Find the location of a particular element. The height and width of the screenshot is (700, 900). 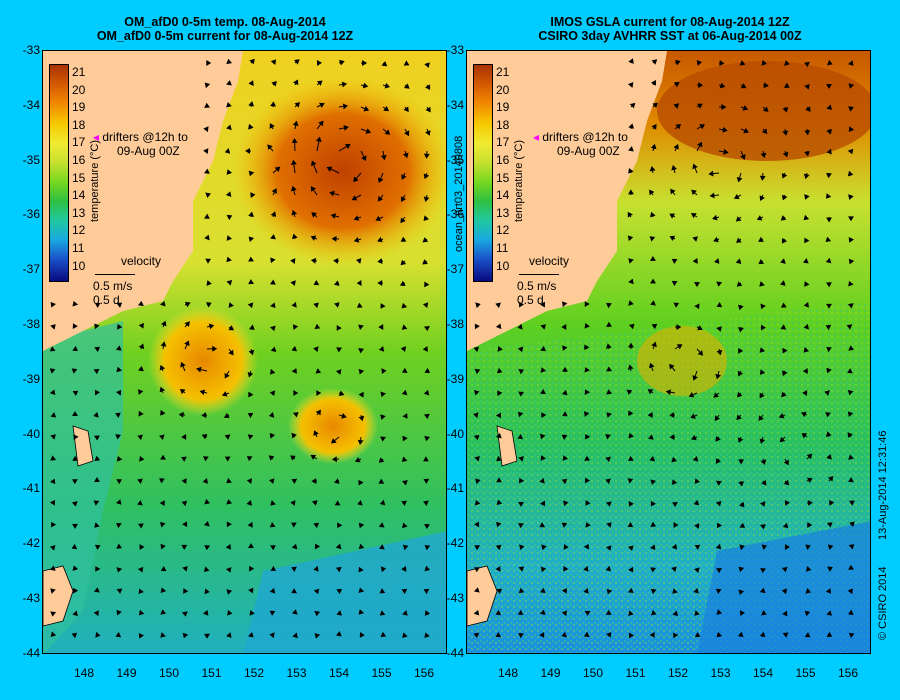

colorbar-tick-label: 14 is located at coordinates (79, 195).